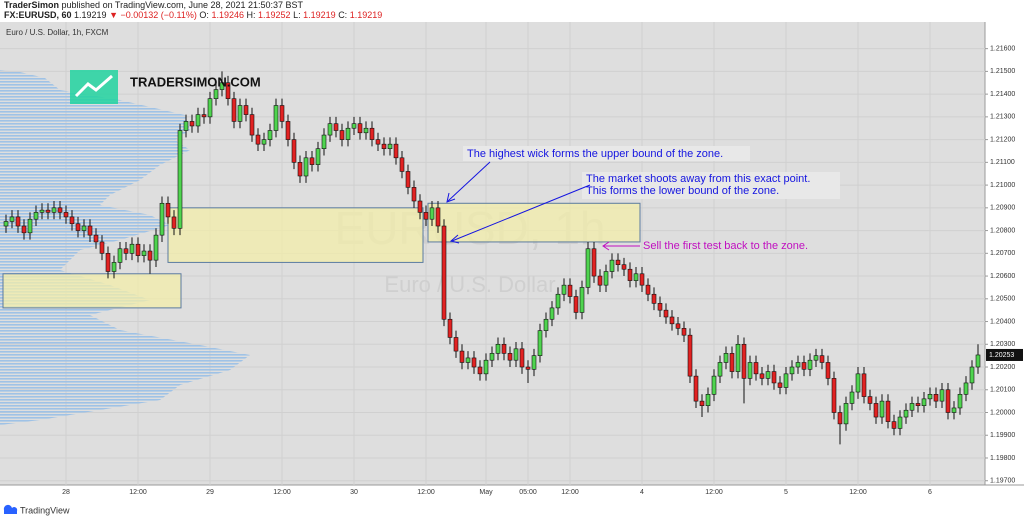 This screenshot has height=520, width=1024. I want to click on ohlc-value: 1.19246, so click(227, 15).